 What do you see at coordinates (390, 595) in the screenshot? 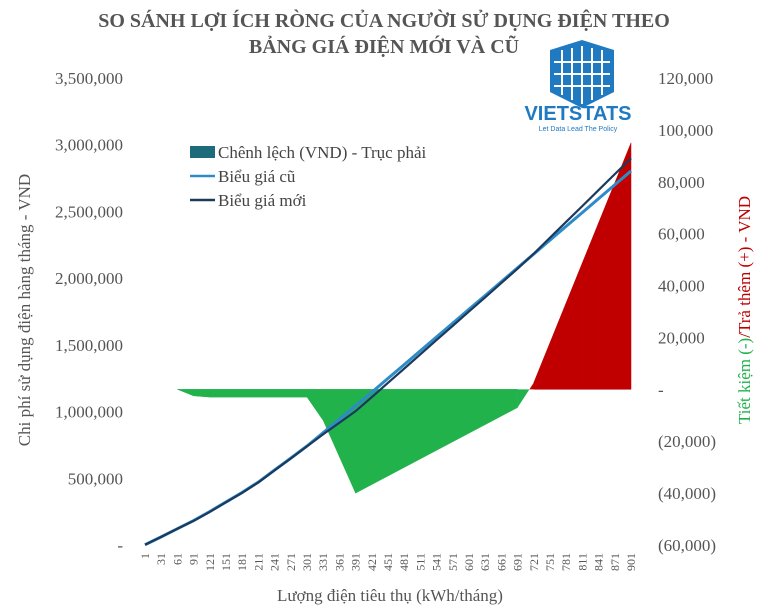
I see `x-axis-title: Lượng điện tiêu thụ (kWh/tháng)` at bounding box center [390, 595].